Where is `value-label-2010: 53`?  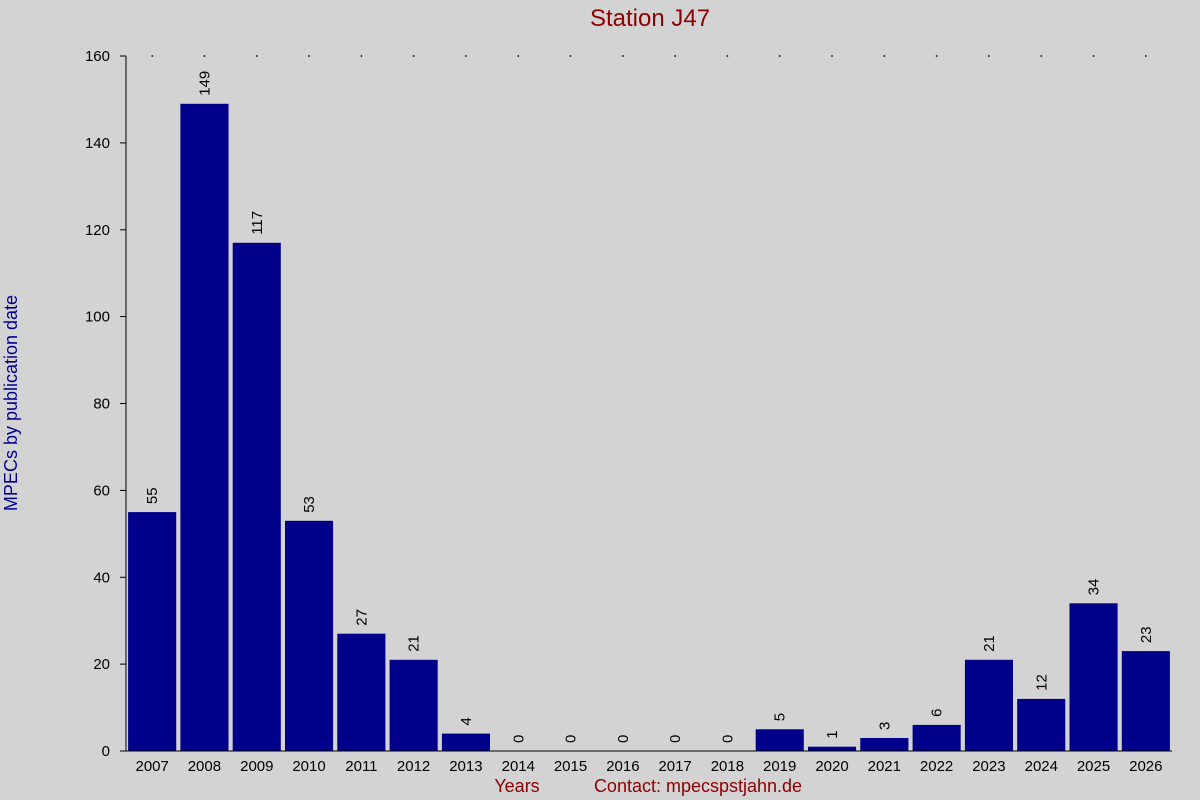
value-label-2010: 53 is located at coordinates (309, 504).